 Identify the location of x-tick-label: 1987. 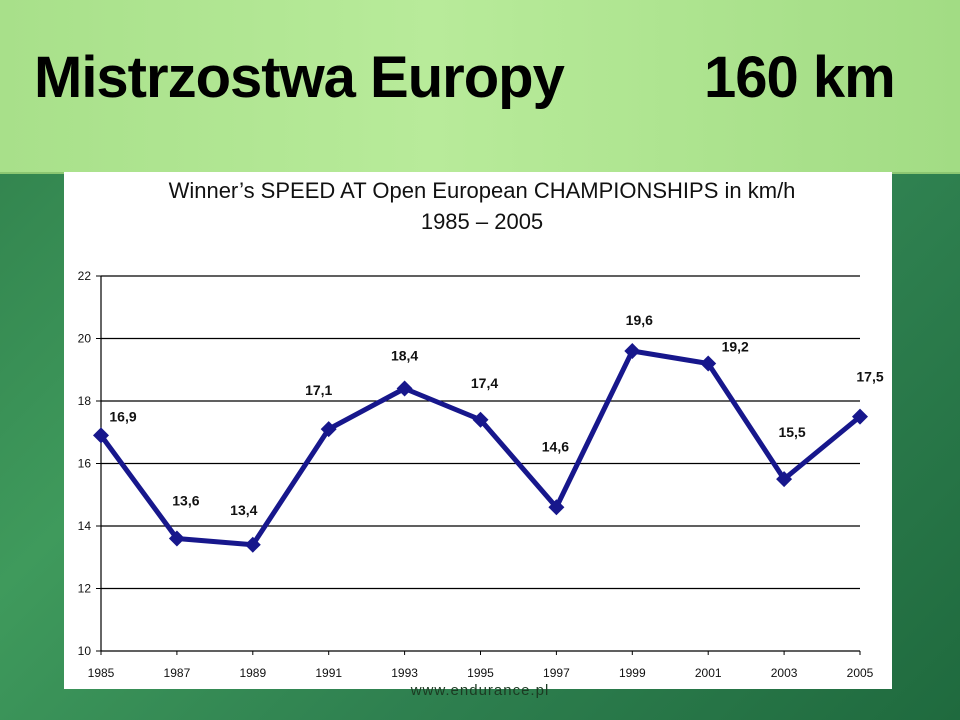
(177, 673).